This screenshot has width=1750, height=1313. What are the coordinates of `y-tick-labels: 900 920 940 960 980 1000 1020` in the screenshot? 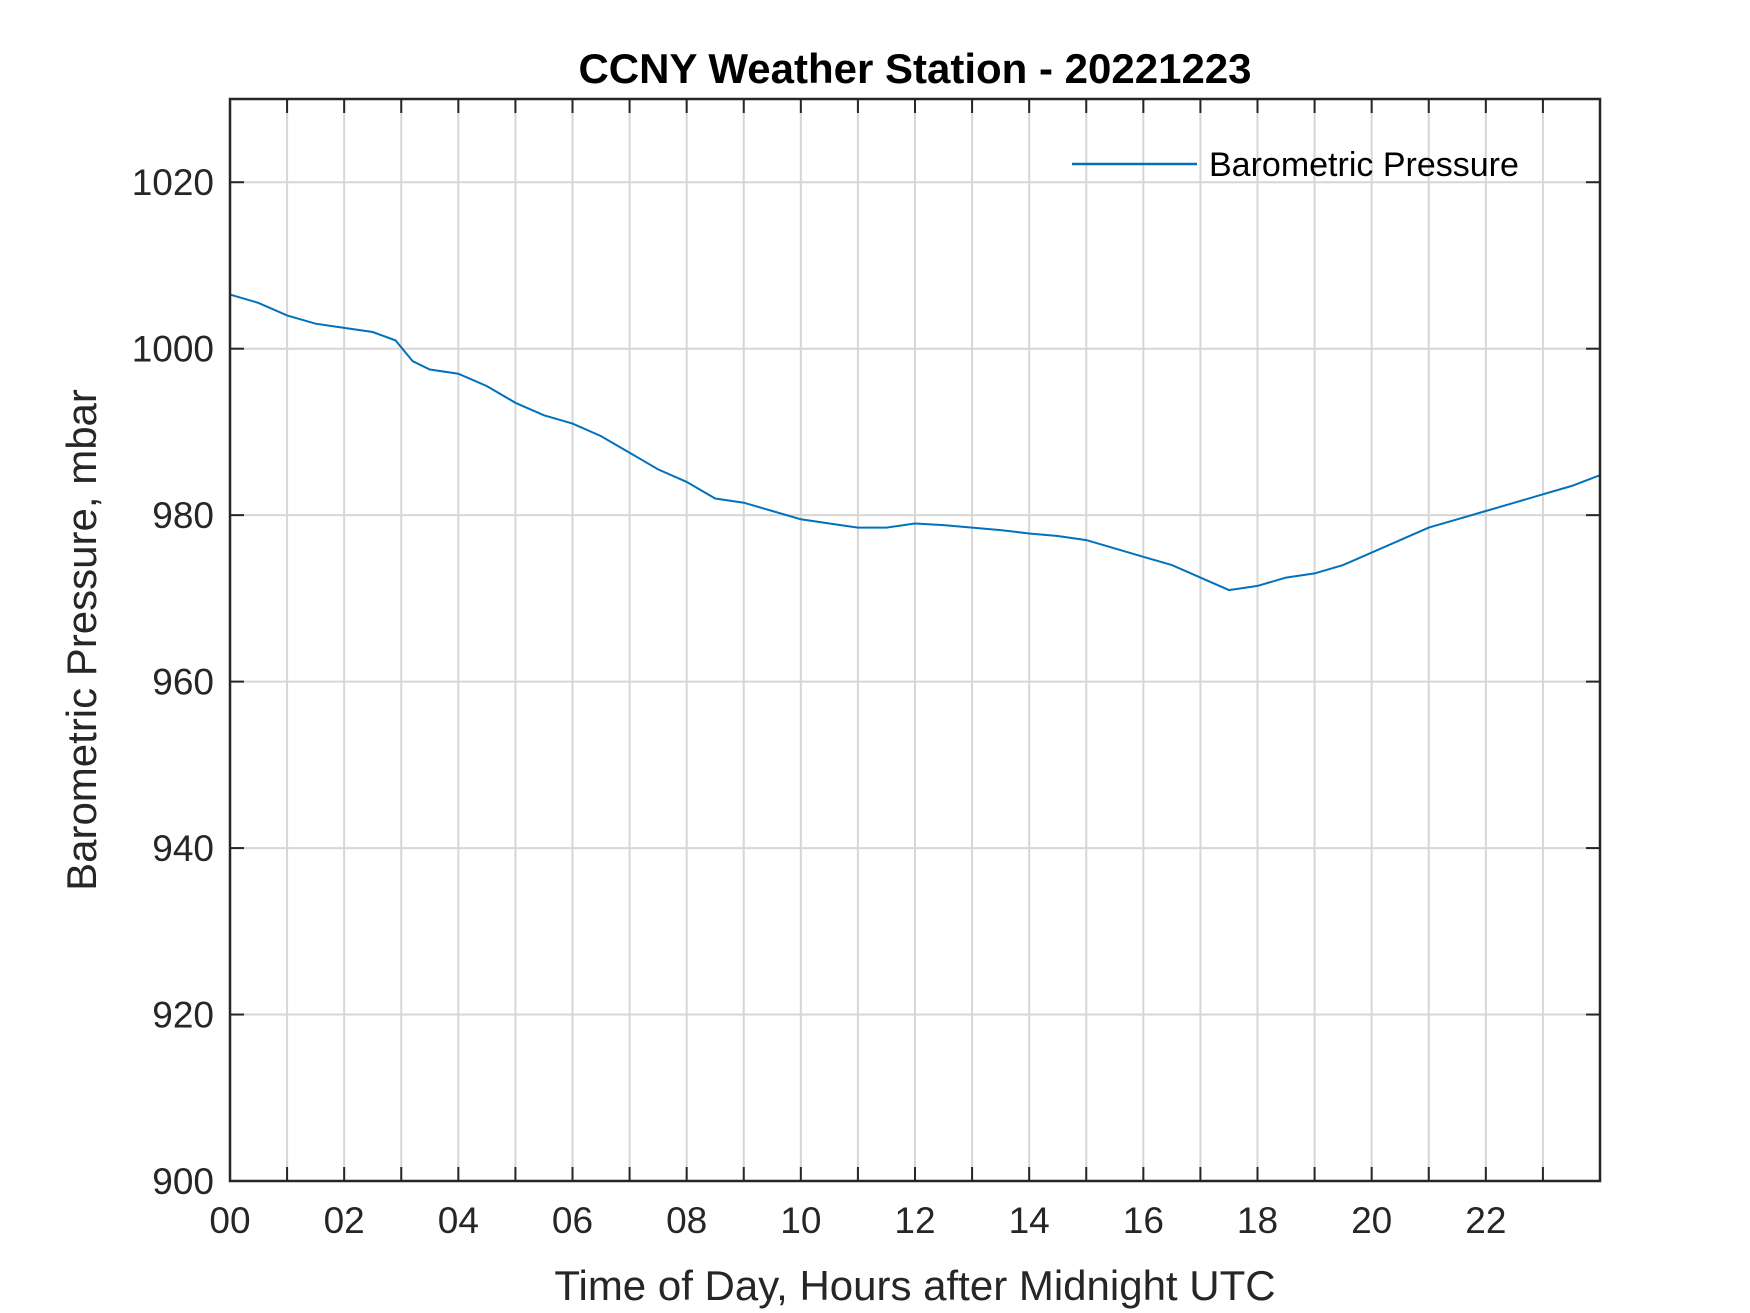 It's located at (173, 682).